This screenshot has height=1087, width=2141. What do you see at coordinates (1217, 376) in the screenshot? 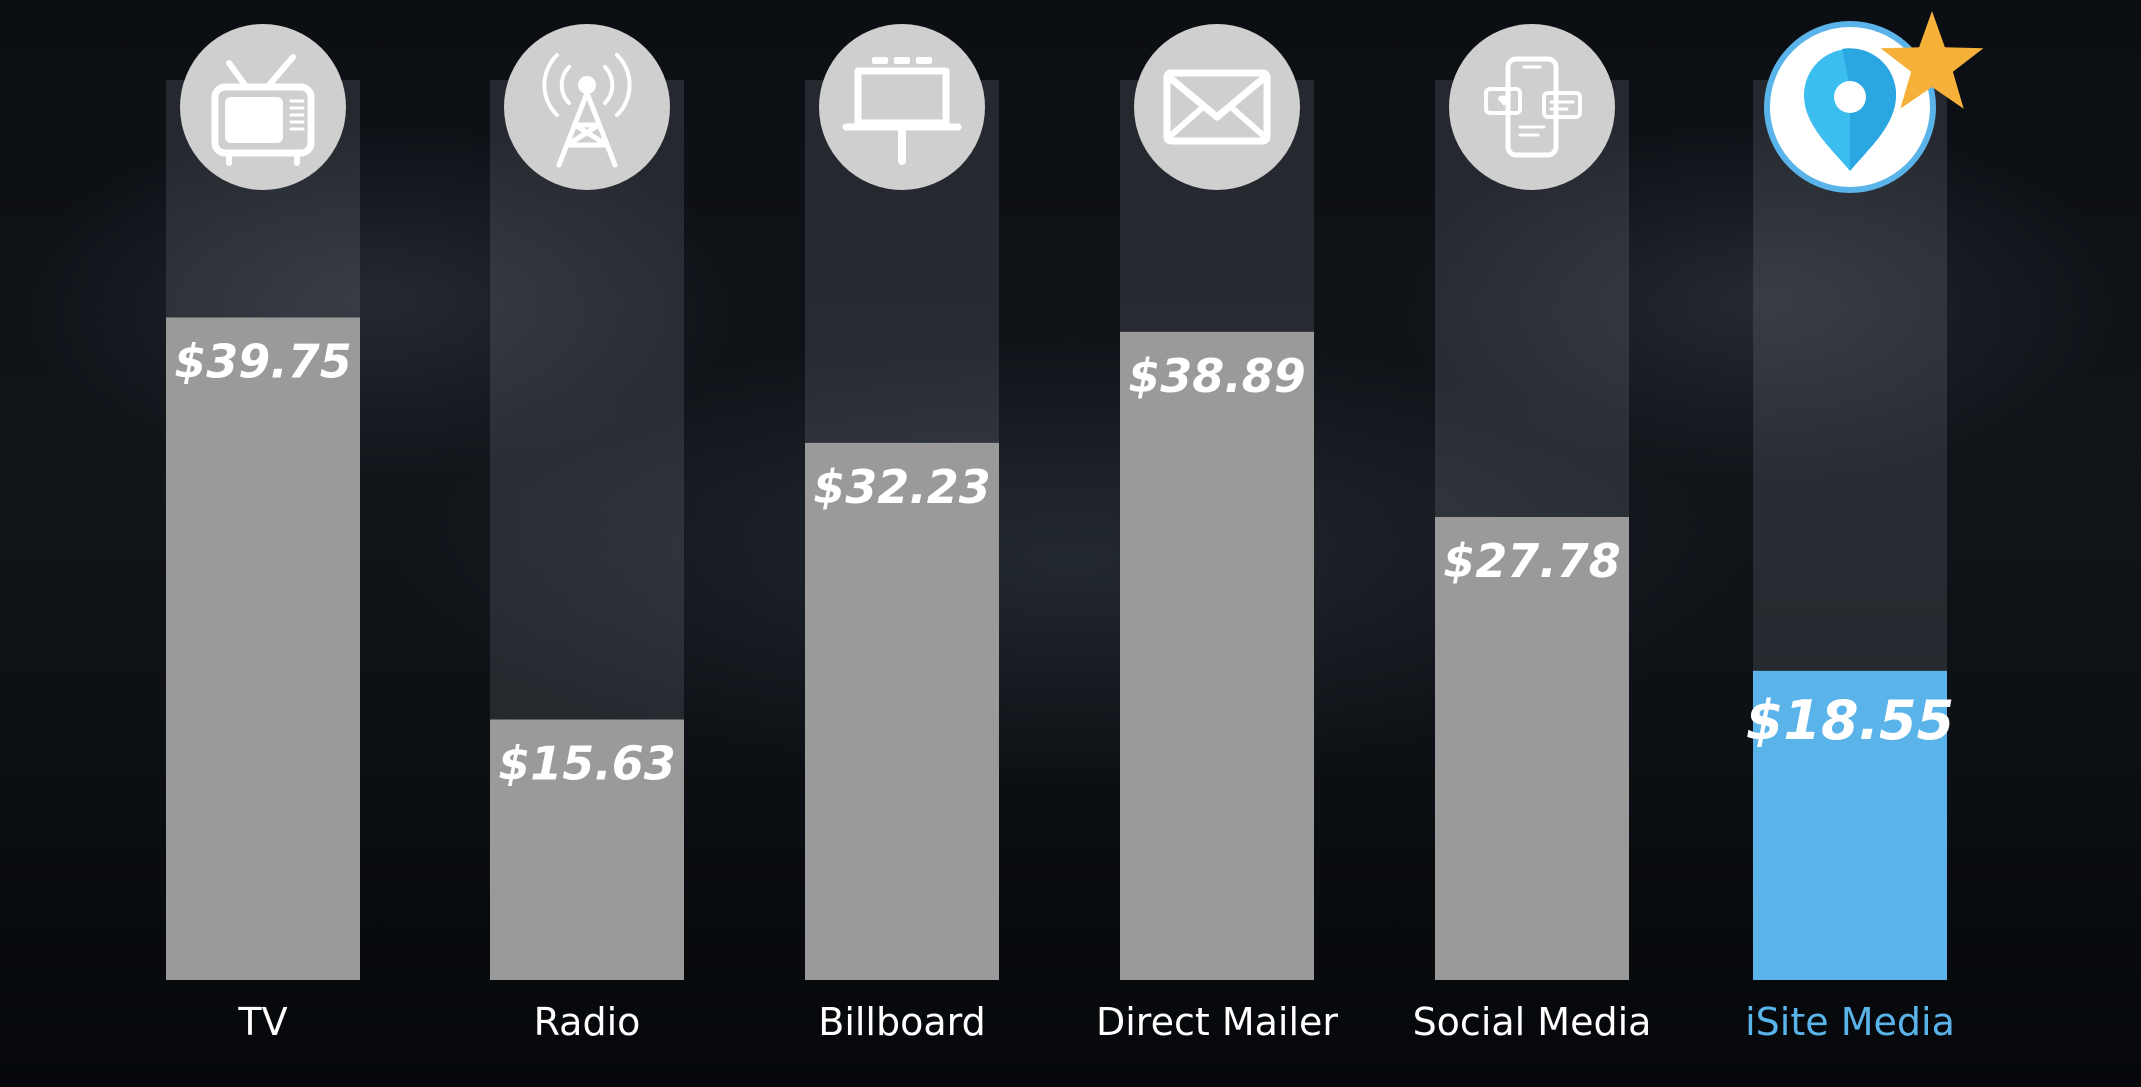
I see `data-label: $38.89` at bounding box center [1217, 376].